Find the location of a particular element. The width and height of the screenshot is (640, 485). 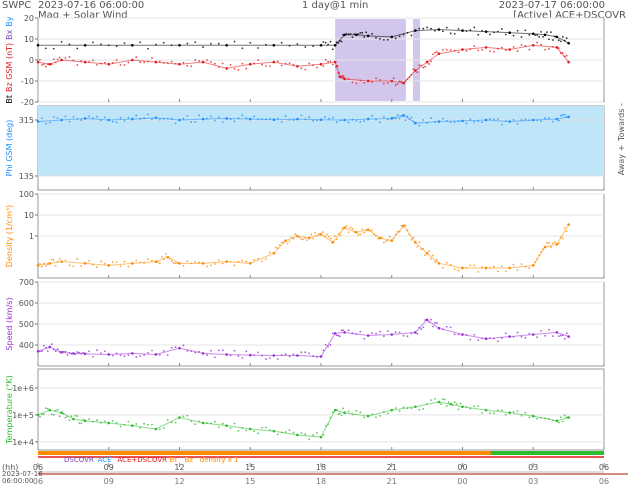

start-time: 2023-07-16 06:00:00 is located at coordinates (91, 5).